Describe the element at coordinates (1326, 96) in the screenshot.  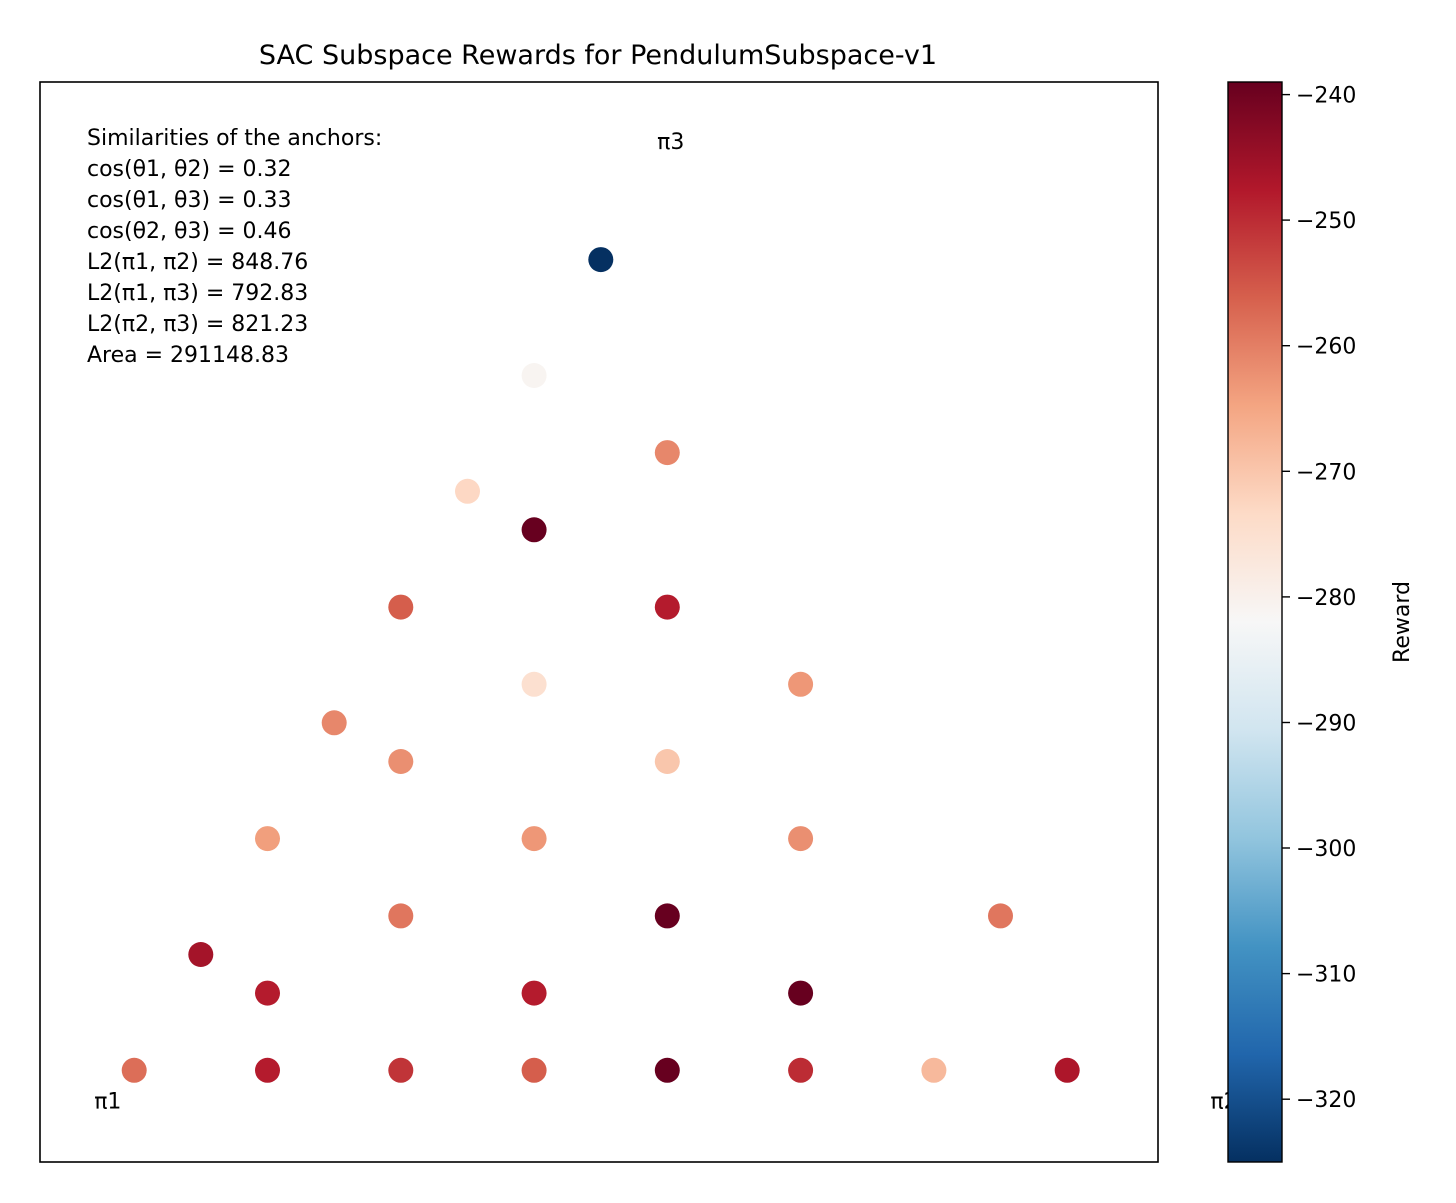
I see `colorbar-tick-label-0: −240` at that location.